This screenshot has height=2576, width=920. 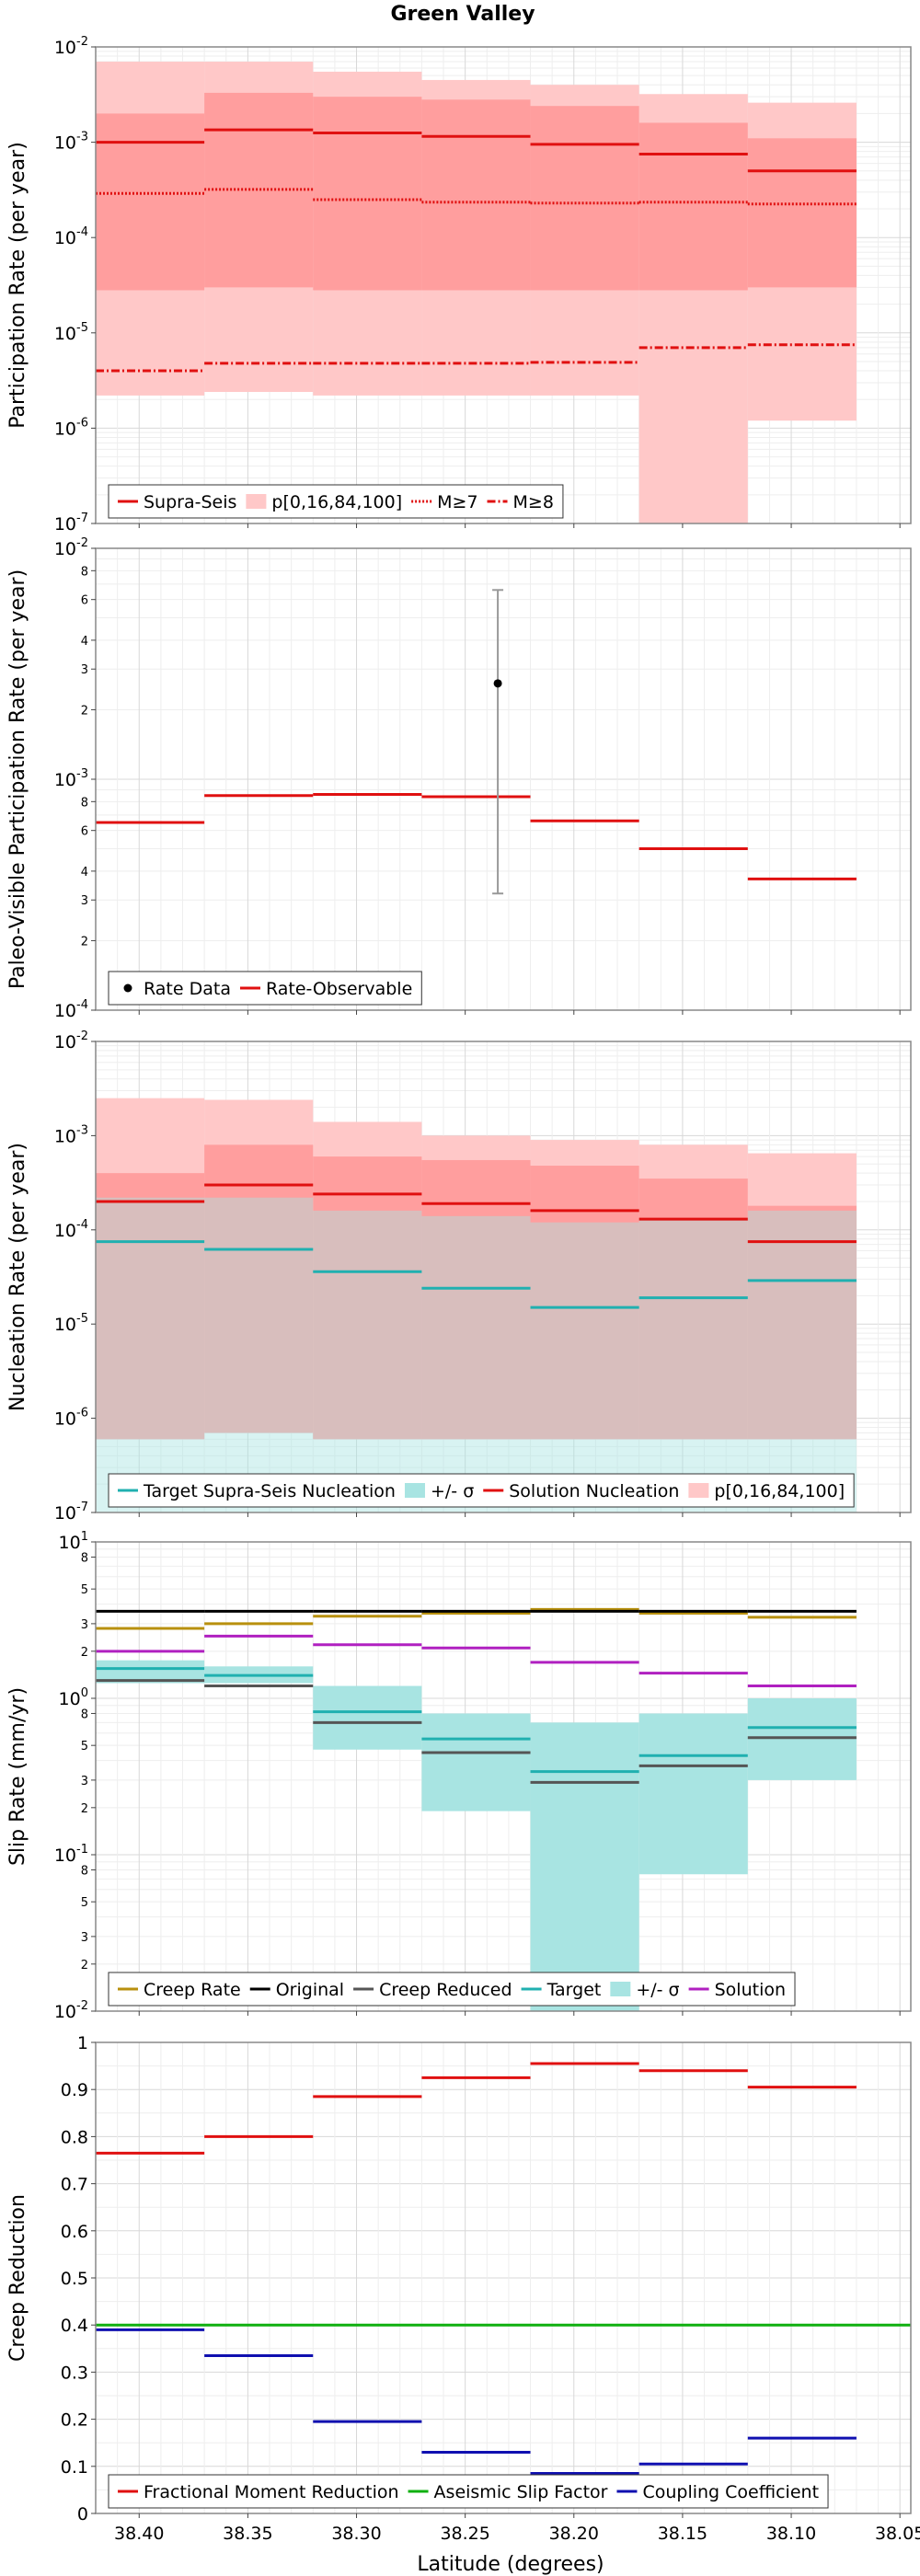 I want to click on legend-item: Solution Nucleation, so click(x=581, y=1491).